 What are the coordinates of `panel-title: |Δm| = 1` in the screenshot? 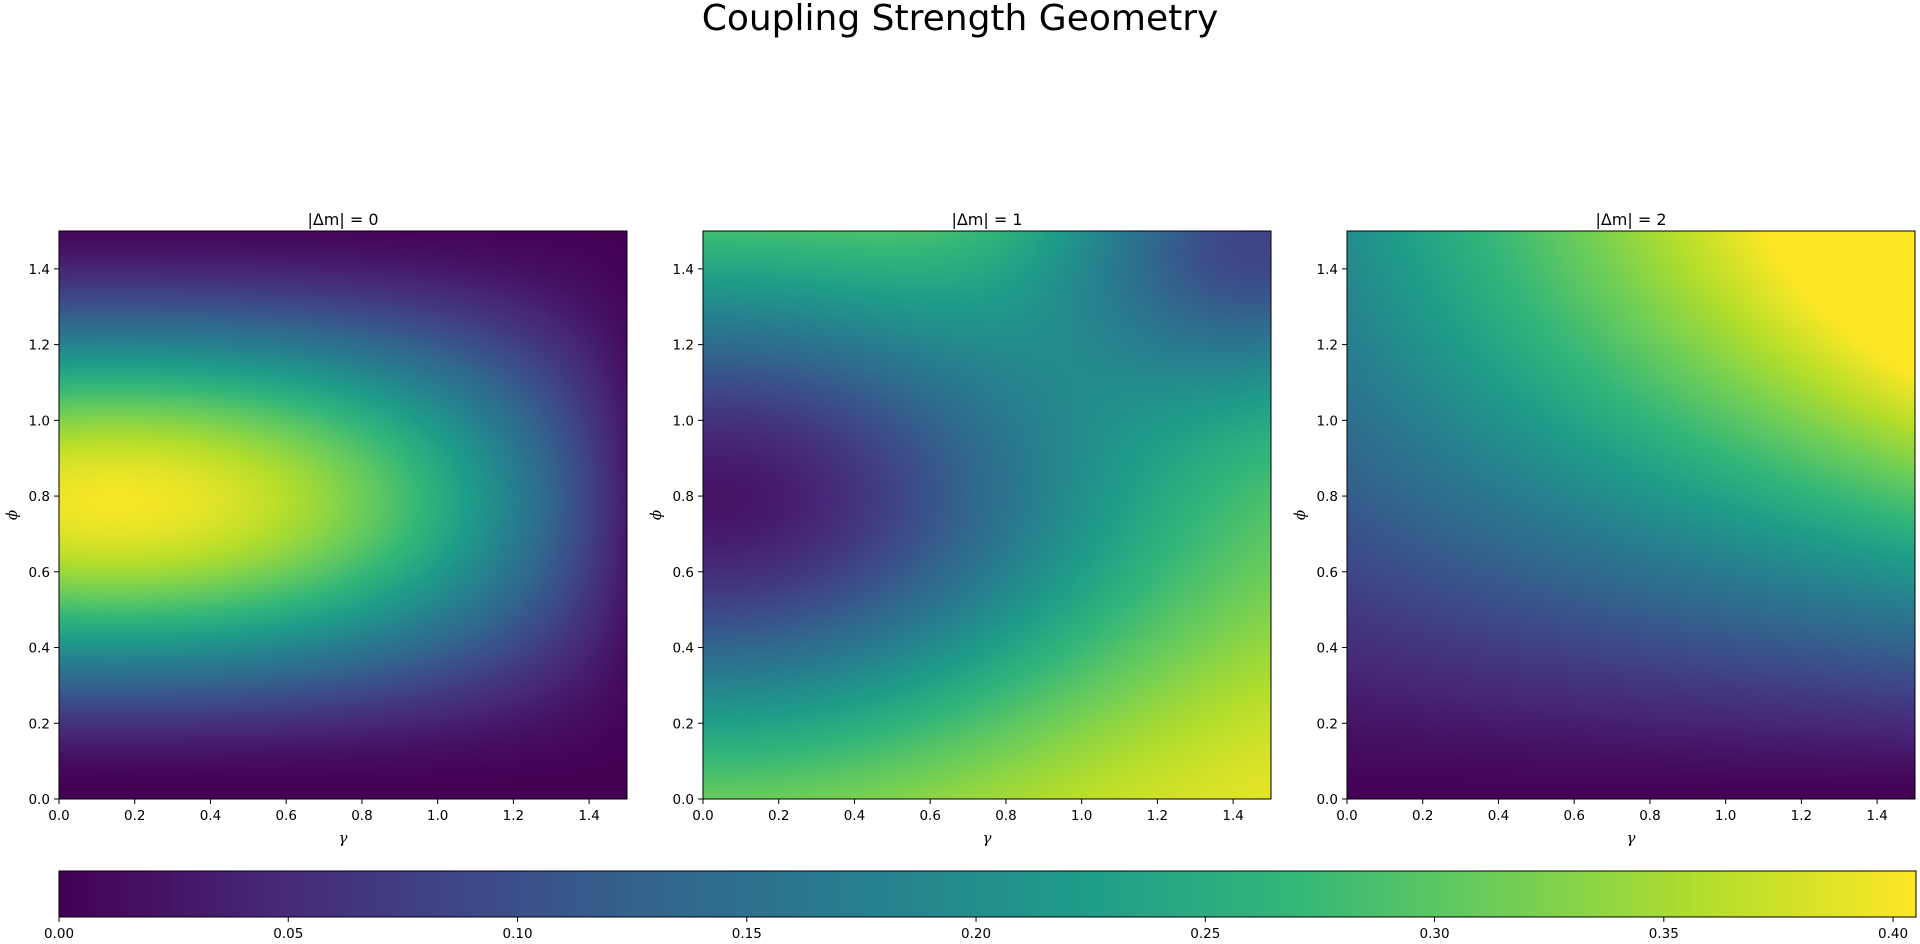 It's located at (986, 219).